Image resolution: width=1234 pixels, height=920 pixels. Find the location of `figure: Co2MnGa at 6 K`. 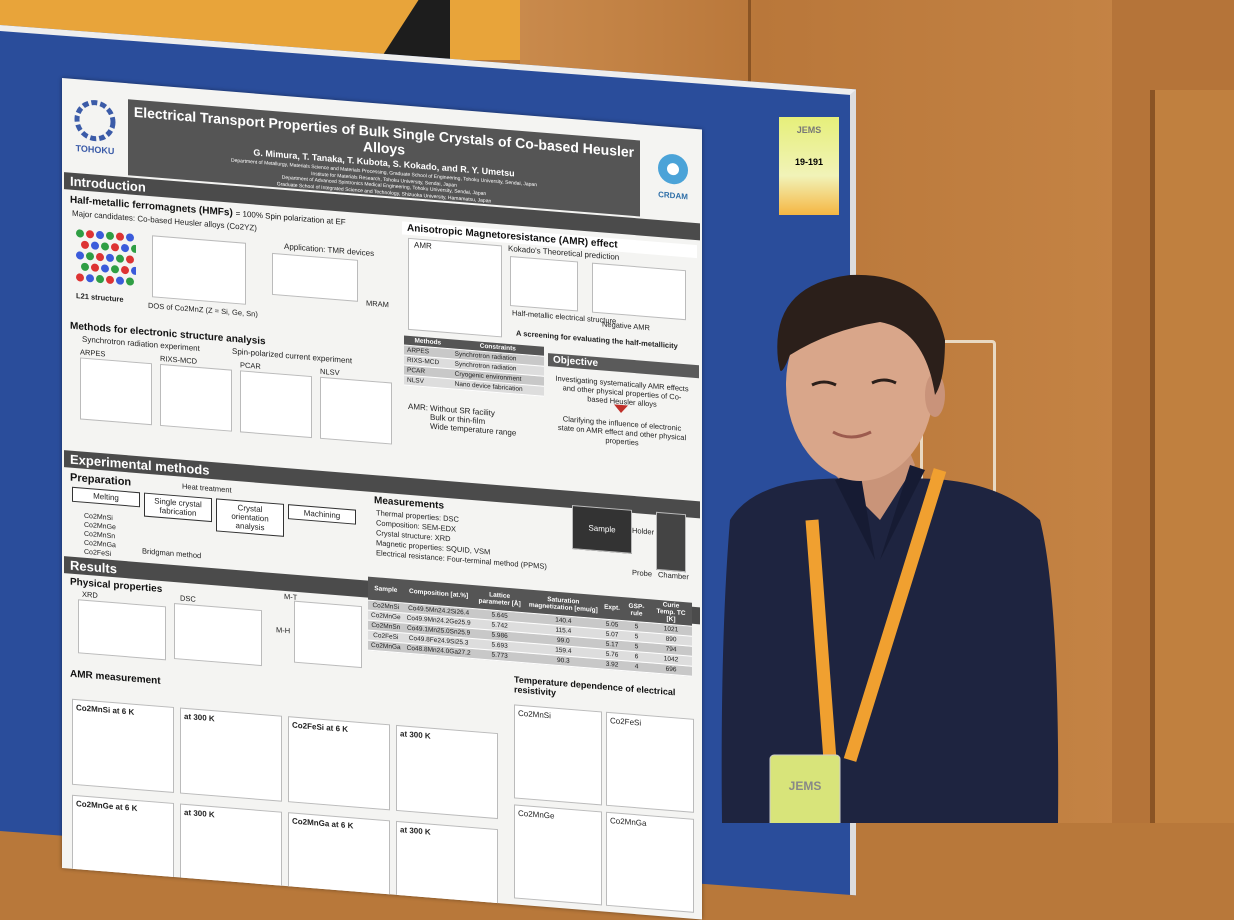

figure: Co2MnGa at 6 K is located at coordinates (339, 859).